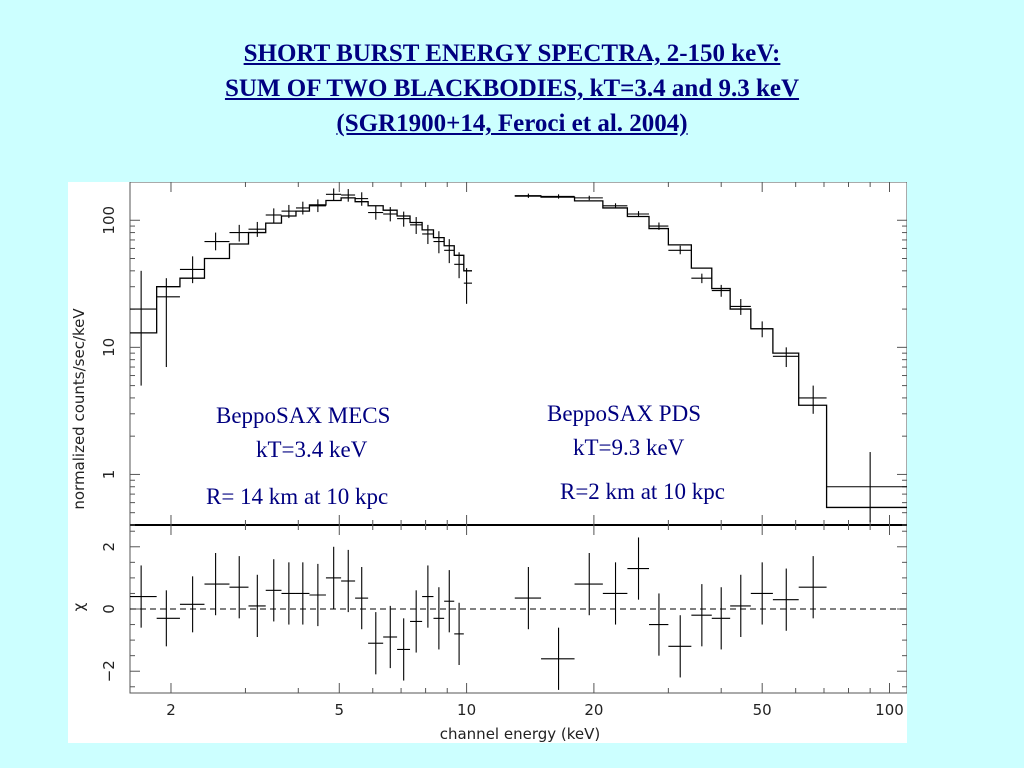 This screenshot has width=1024, height=768. I want to click on y-tick-label-bottom: 2, so click(109, 547).